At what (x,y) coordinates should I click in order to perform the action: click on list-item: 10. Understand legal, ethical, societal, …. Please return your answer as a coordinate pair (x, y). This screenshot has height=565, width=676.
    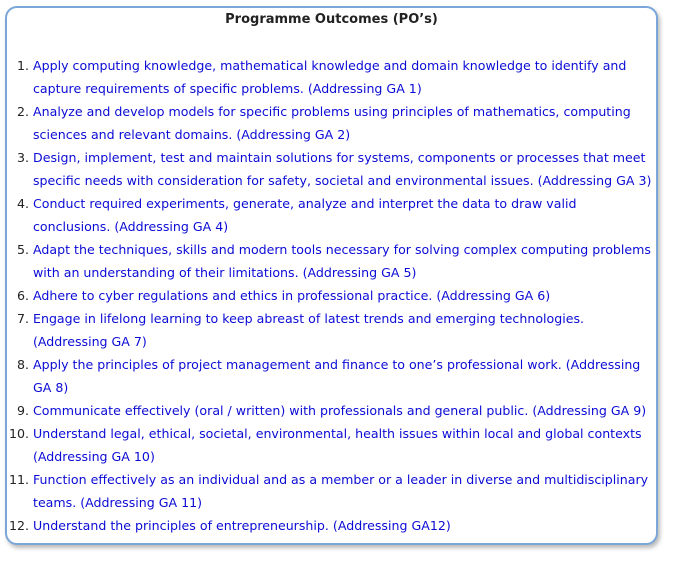
    Looking at the image, I should click on (332, 445).